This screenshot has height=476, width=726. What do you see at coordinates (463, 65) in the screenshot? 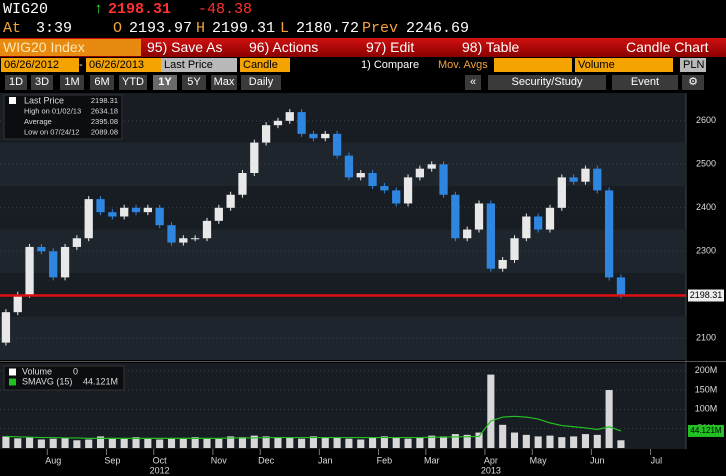
I see `mov-avgs: Mov. Avgs` at bounding box center [463, 65].